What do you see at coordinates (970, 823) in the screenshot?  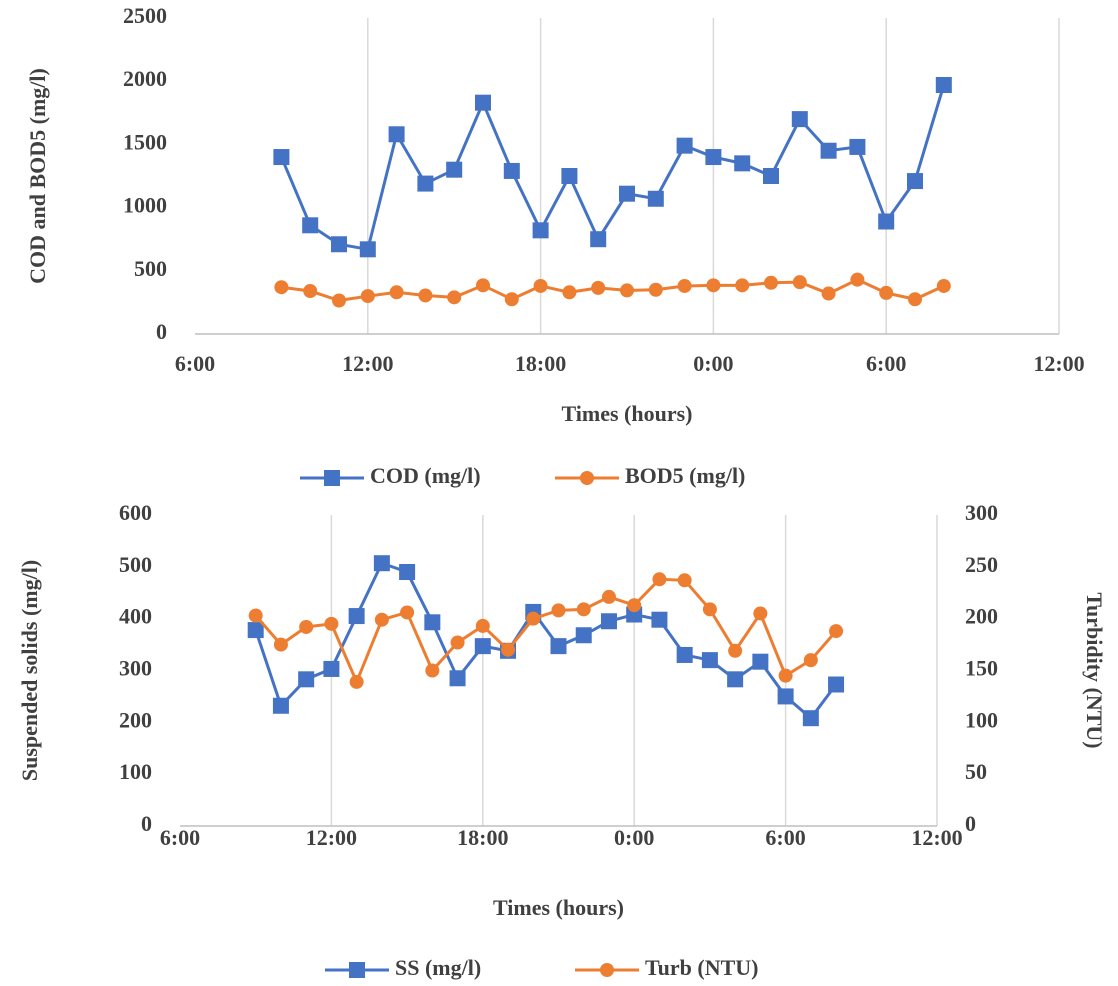 I see `y2-tick-label: 0` at bounding box center [970, 823].